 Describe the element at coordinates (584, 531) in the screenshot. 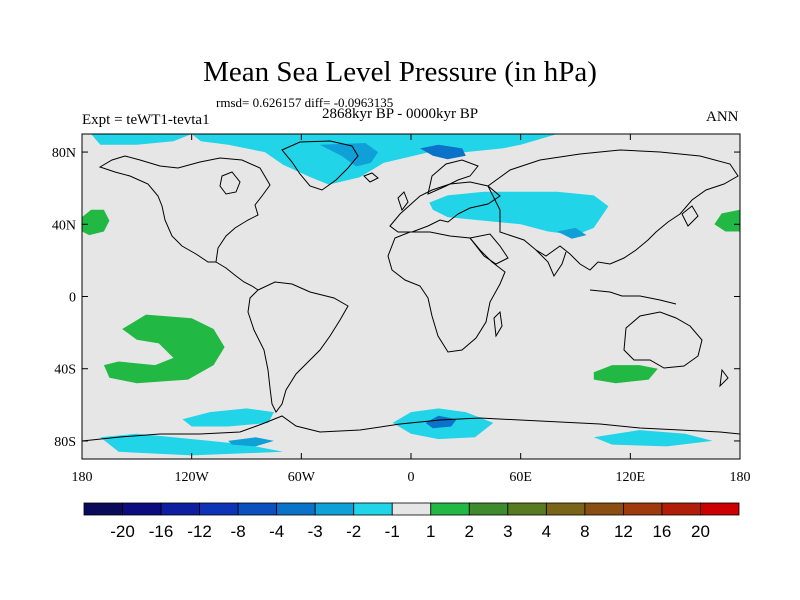

I see `colorbar-label: 8` at that location.